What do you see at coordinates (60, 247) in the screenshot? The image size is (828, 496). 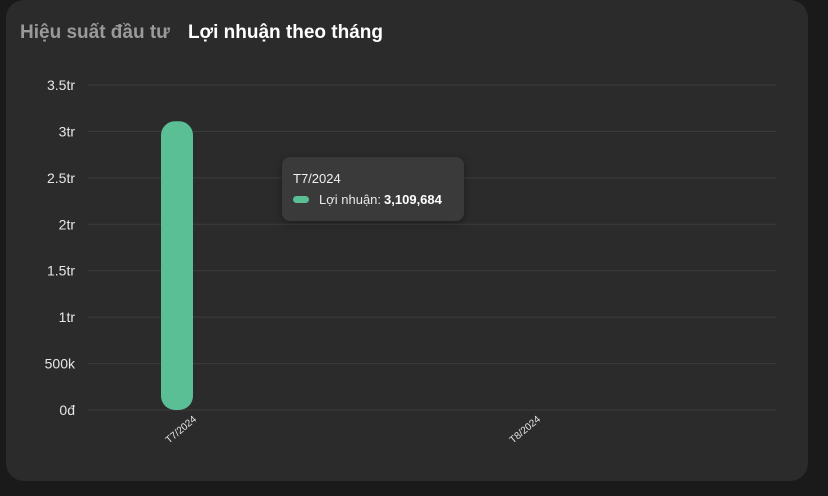 I see `y-axis-ticks: 0đ 500k 1tr 1.5tr 2tr 2.5tr 3tr 3.5tr` at bounding box center [60, 247].